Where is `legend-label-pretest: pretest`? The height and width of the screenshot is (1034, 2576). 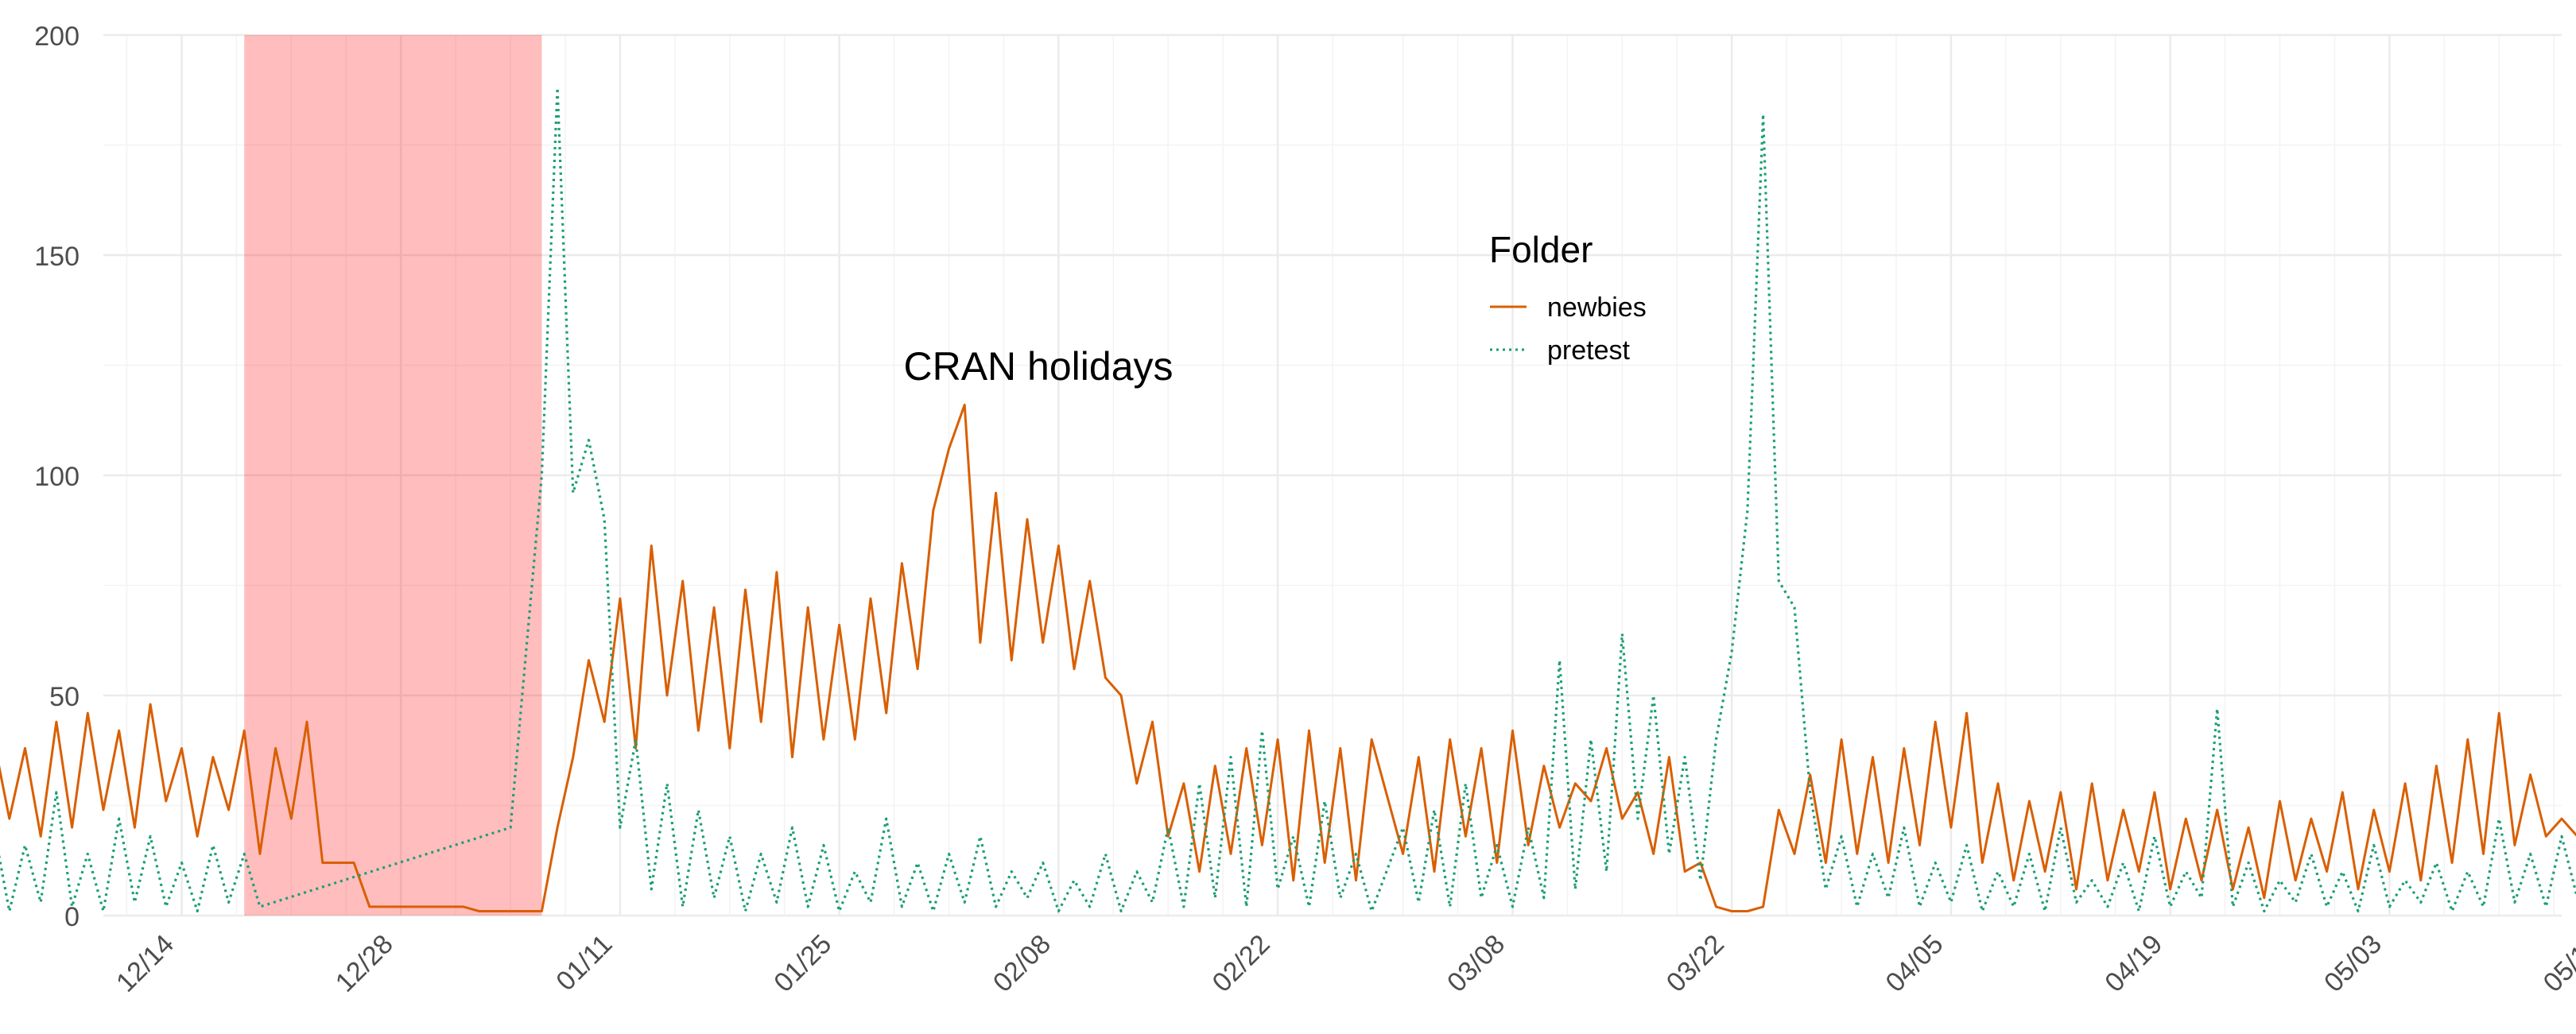
legend-label-pretest: pretest is located at coordinates (1588, 350).